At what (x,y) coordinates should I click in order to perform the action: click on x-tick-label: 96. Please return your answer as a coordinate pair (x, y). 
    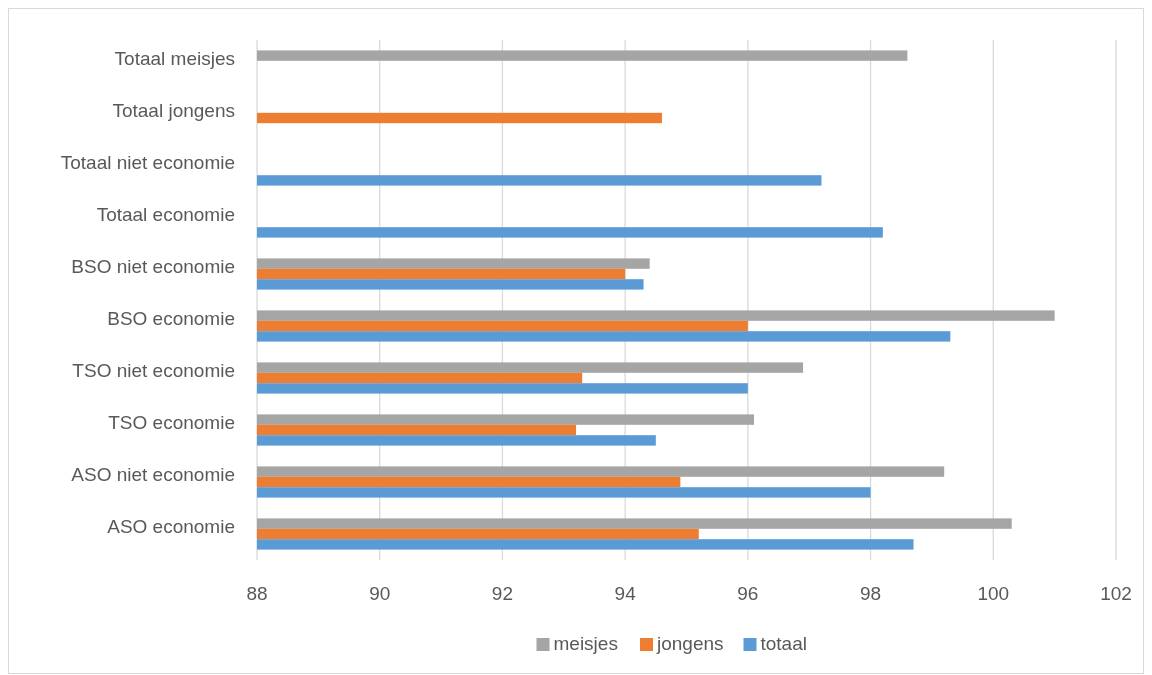
    Looking at the image, I should click on (748, 593).